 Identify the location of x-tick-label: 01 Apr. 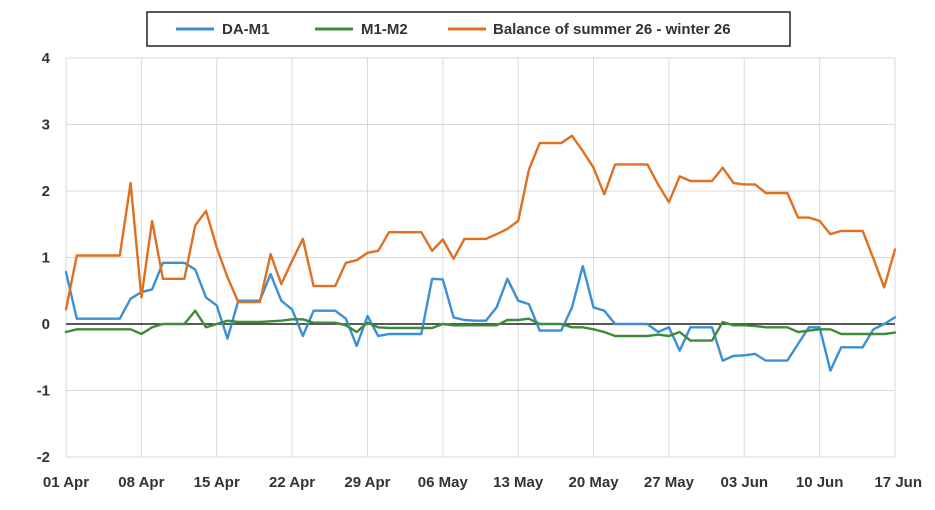
(66, 482).